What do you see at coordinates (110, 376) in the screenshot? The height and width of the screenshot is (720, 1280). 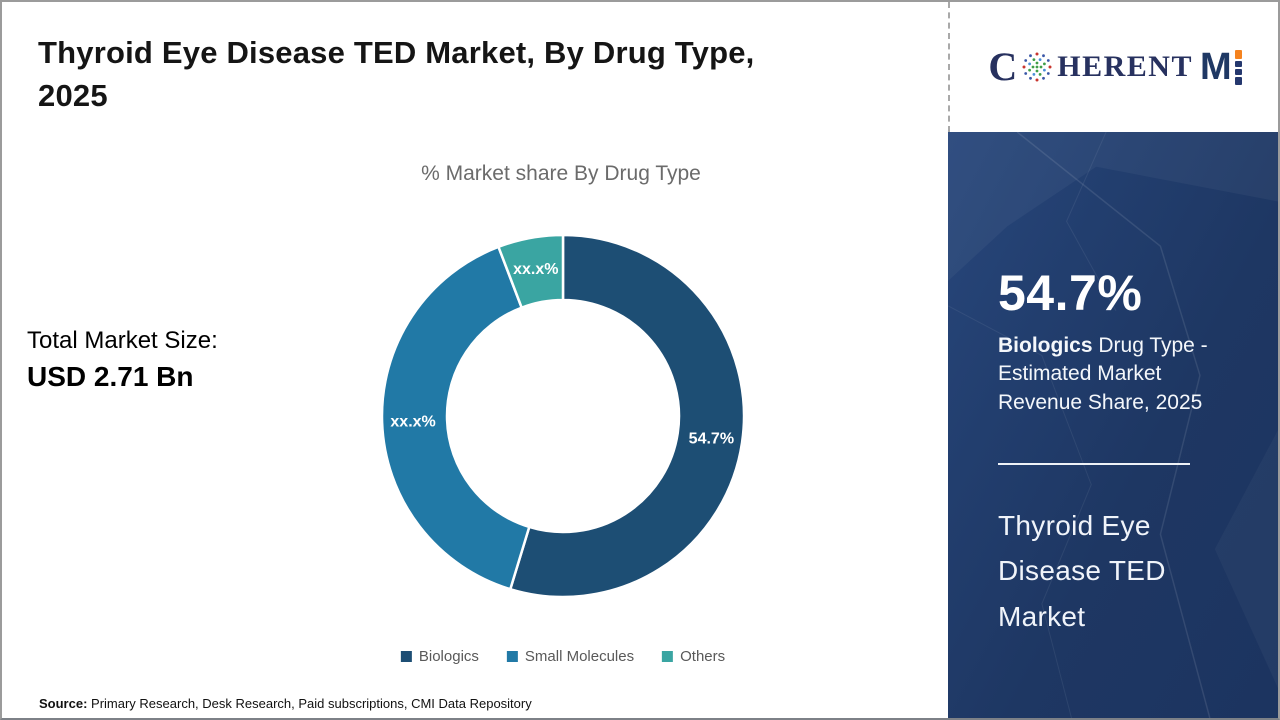 I see `total-market-size-value: USD 2.71 Bn` at bounding box center [110, 376].